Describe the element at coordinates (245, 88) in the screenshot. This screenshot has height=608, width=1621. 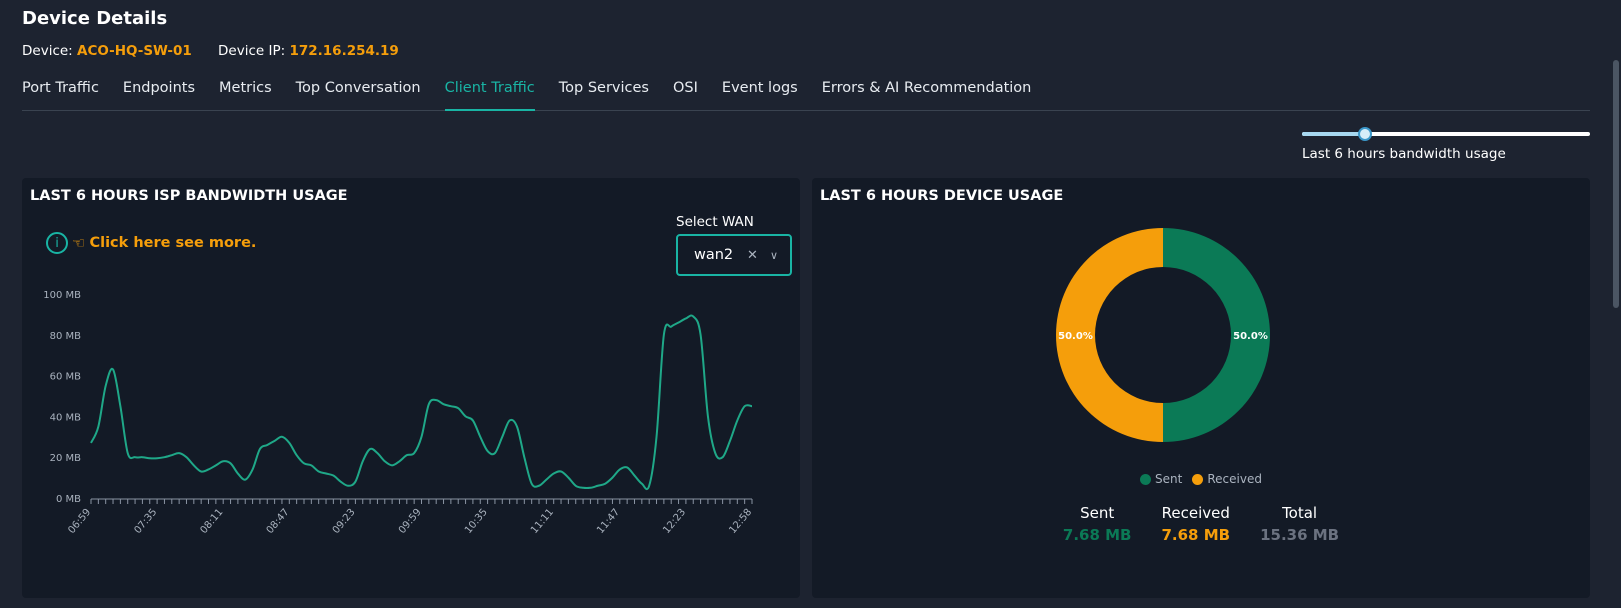
I see `tab-metrics: Metrics` at that location.